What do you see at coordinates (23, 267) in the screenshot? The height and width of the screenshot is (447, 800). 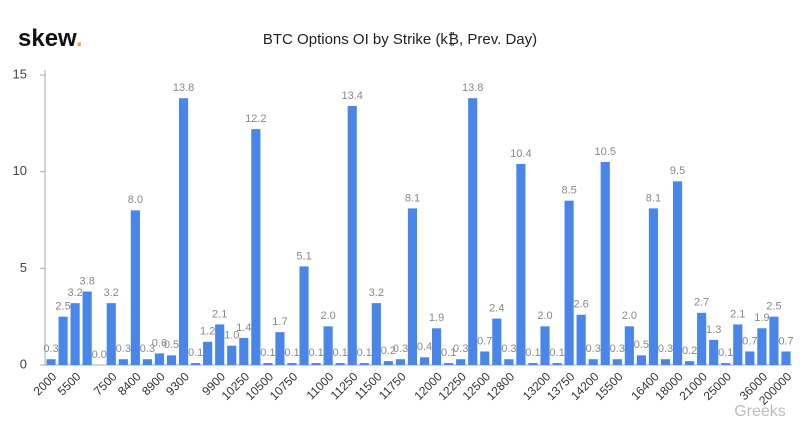 I see `y-tick-label: 5` at bounding box center [23, 267].